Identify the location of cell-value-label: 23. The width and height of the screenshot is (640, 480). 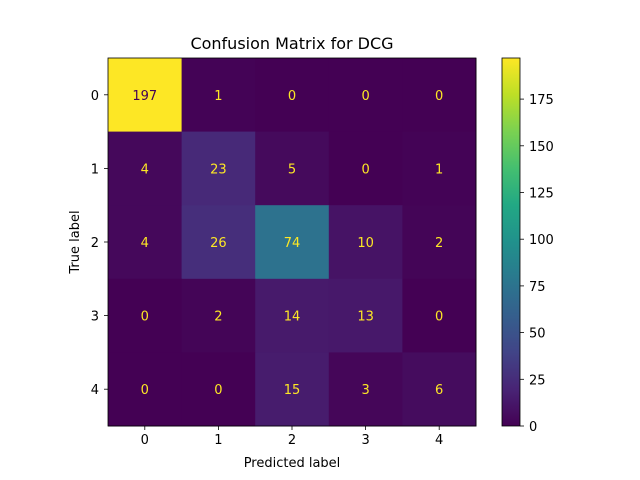
(218, 169).